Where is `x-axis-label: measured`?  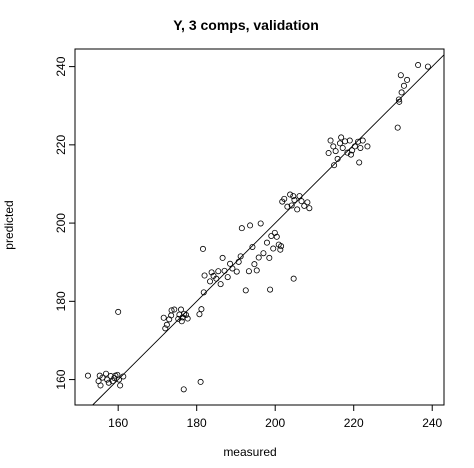
x-axis-label: measured is located at coordinates (249, 452).